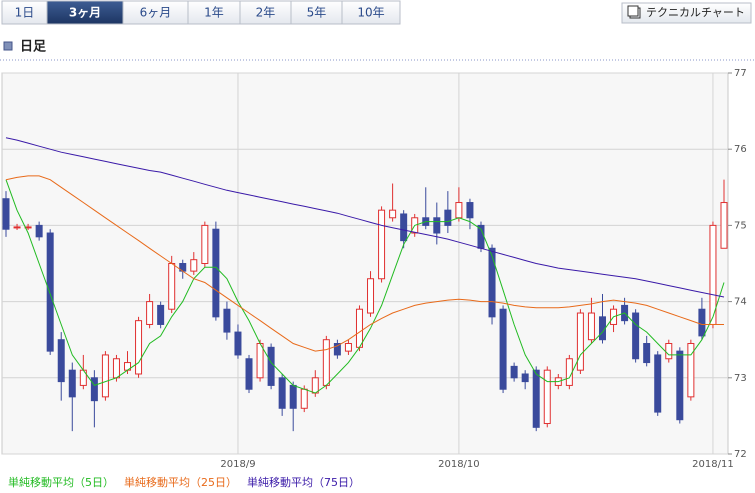 This screenshot has height=493, width=755. What do you see at coordinates (317, 13) in the screenshot?
I see `tab-label: 5年` at bounding box center [317, 13].